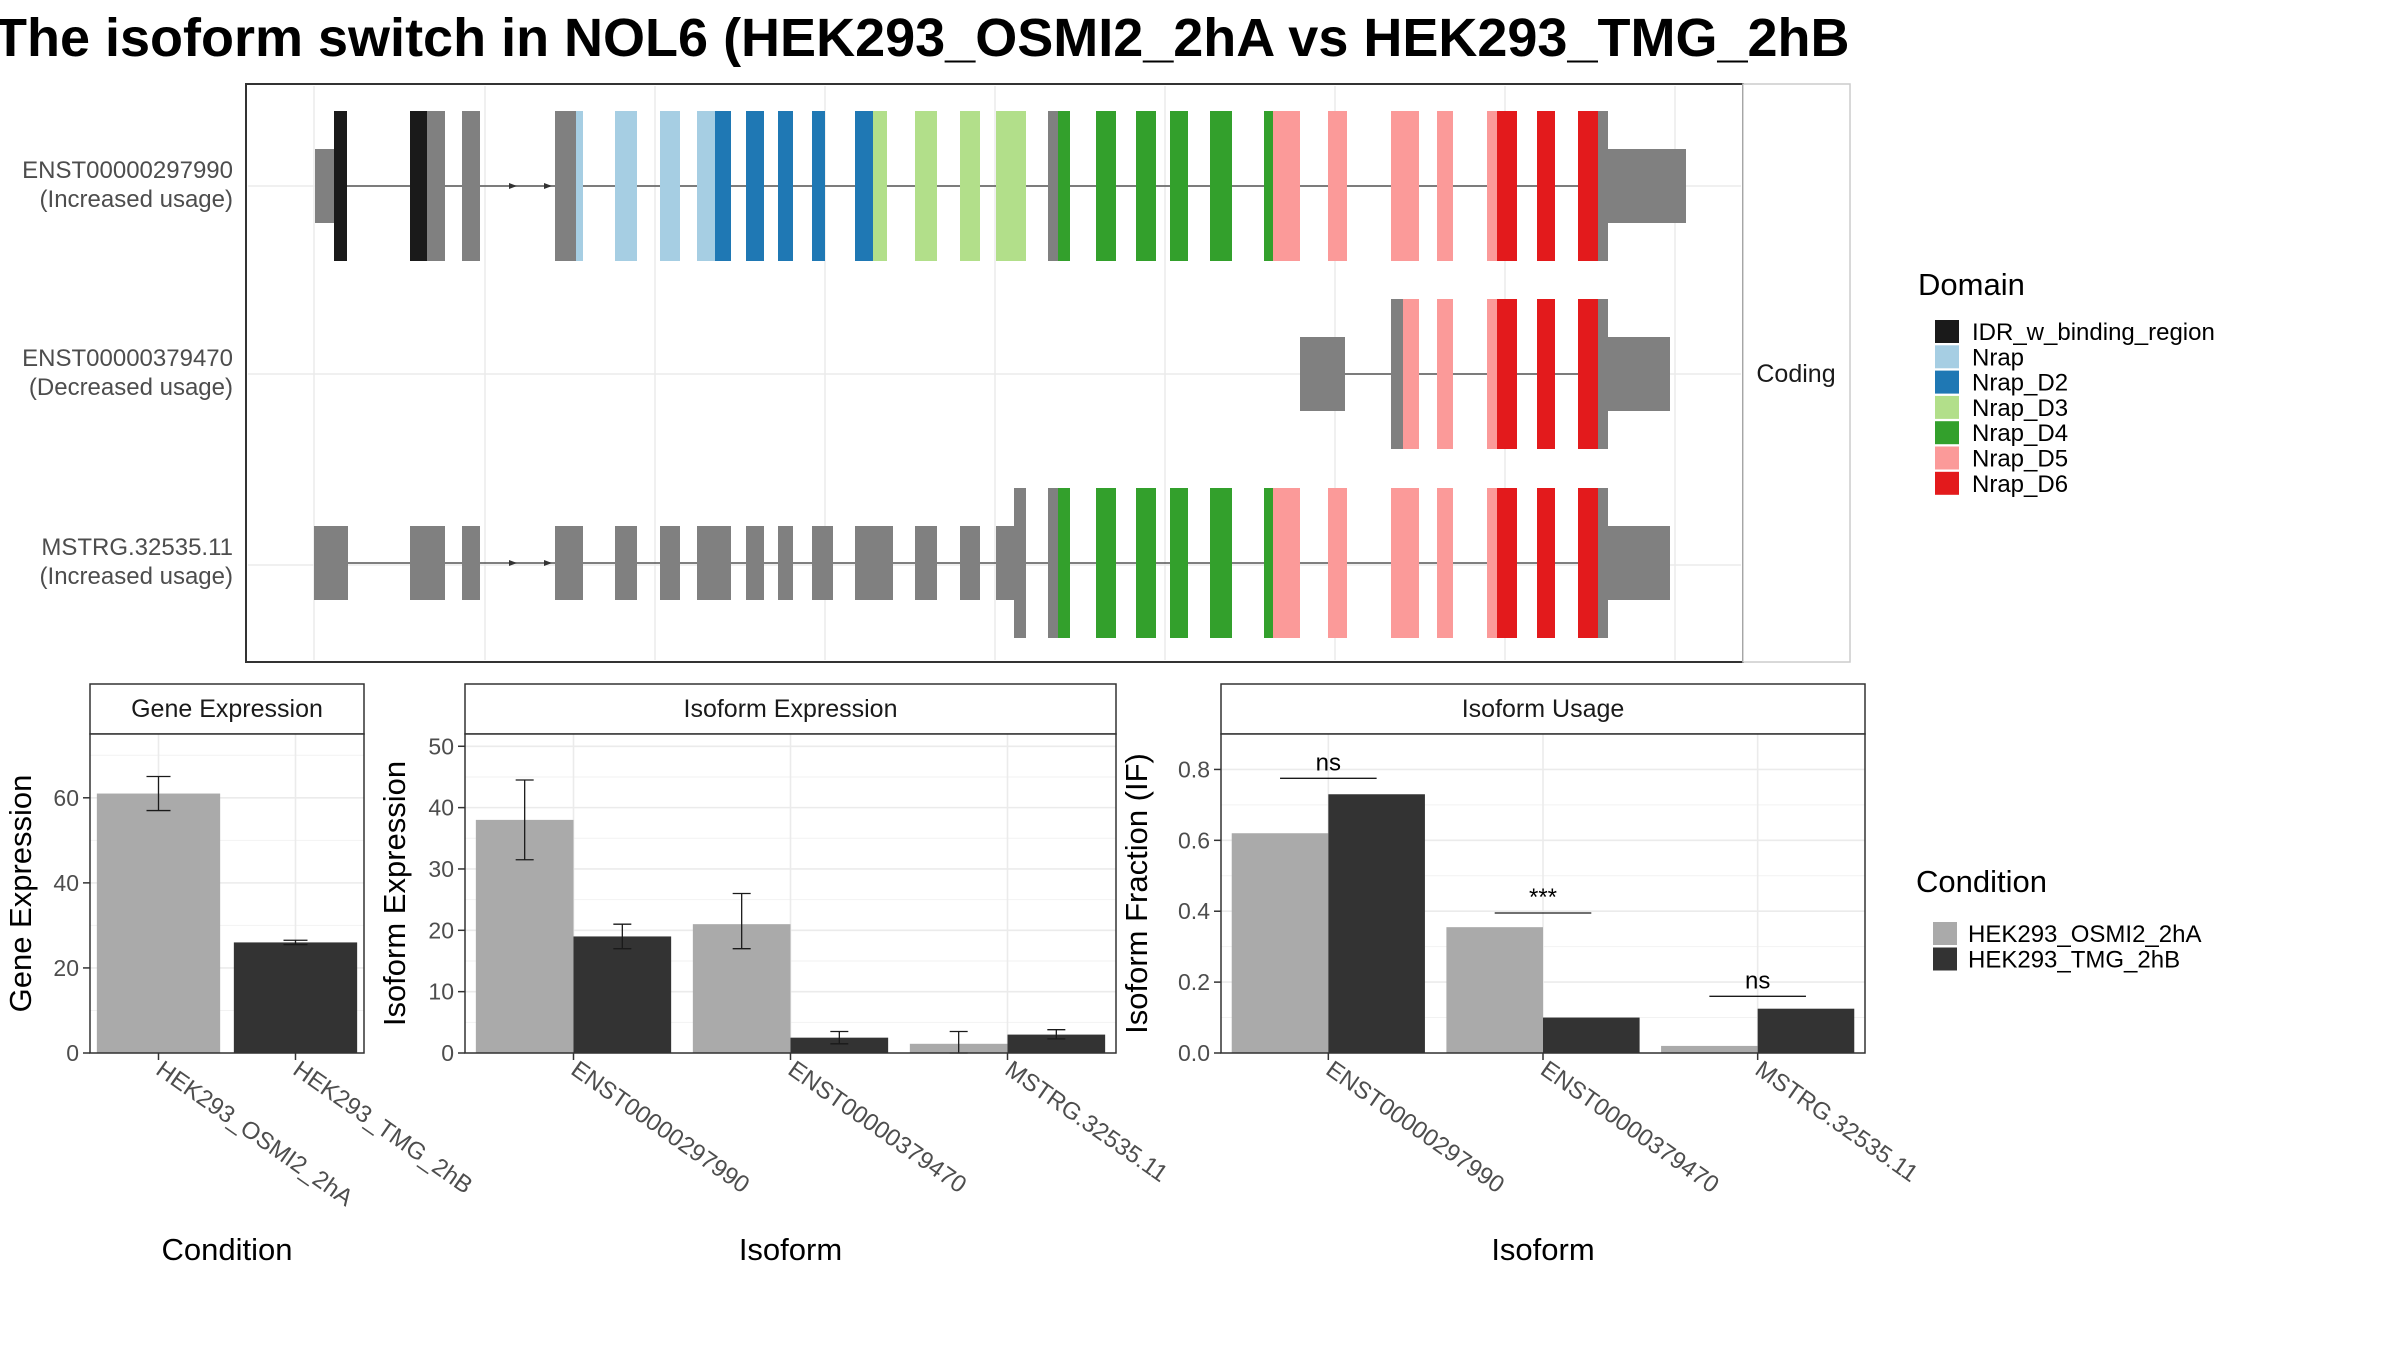  Describe the element at coordinates (127, 358) in the screenshot. I see `isoform-id-label: ENST00000379470` at that location.